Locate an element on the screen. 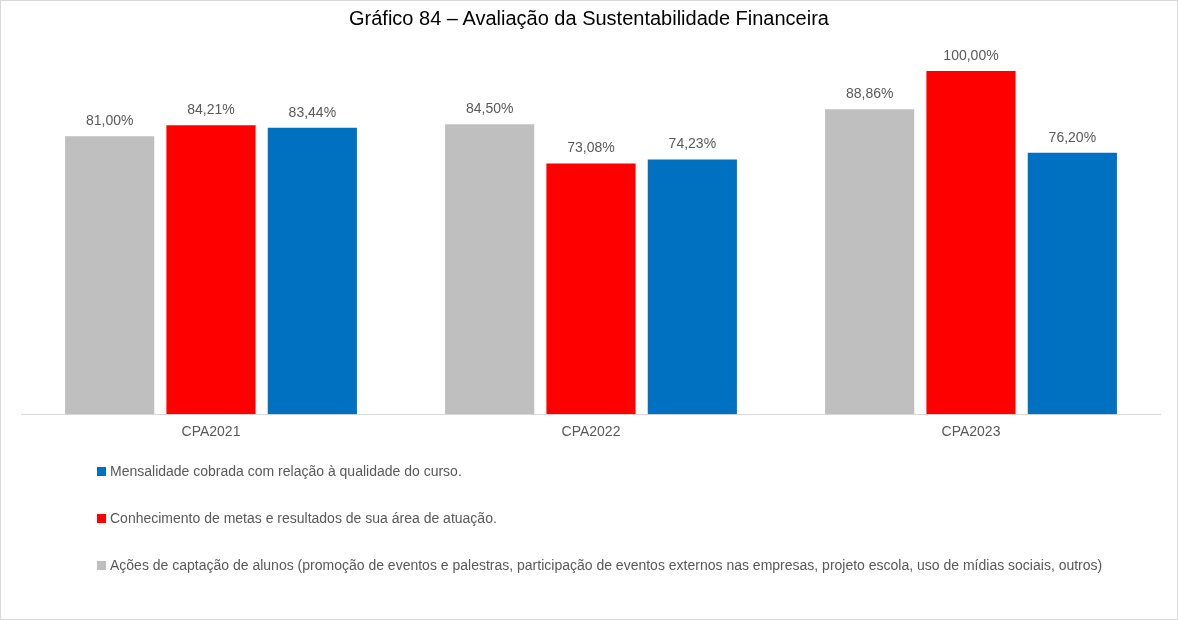 The image size is (1178, 620). legend-label: Mensalidade cobrada com relação à qualidade do curso. is located at coordinates (286, 471).